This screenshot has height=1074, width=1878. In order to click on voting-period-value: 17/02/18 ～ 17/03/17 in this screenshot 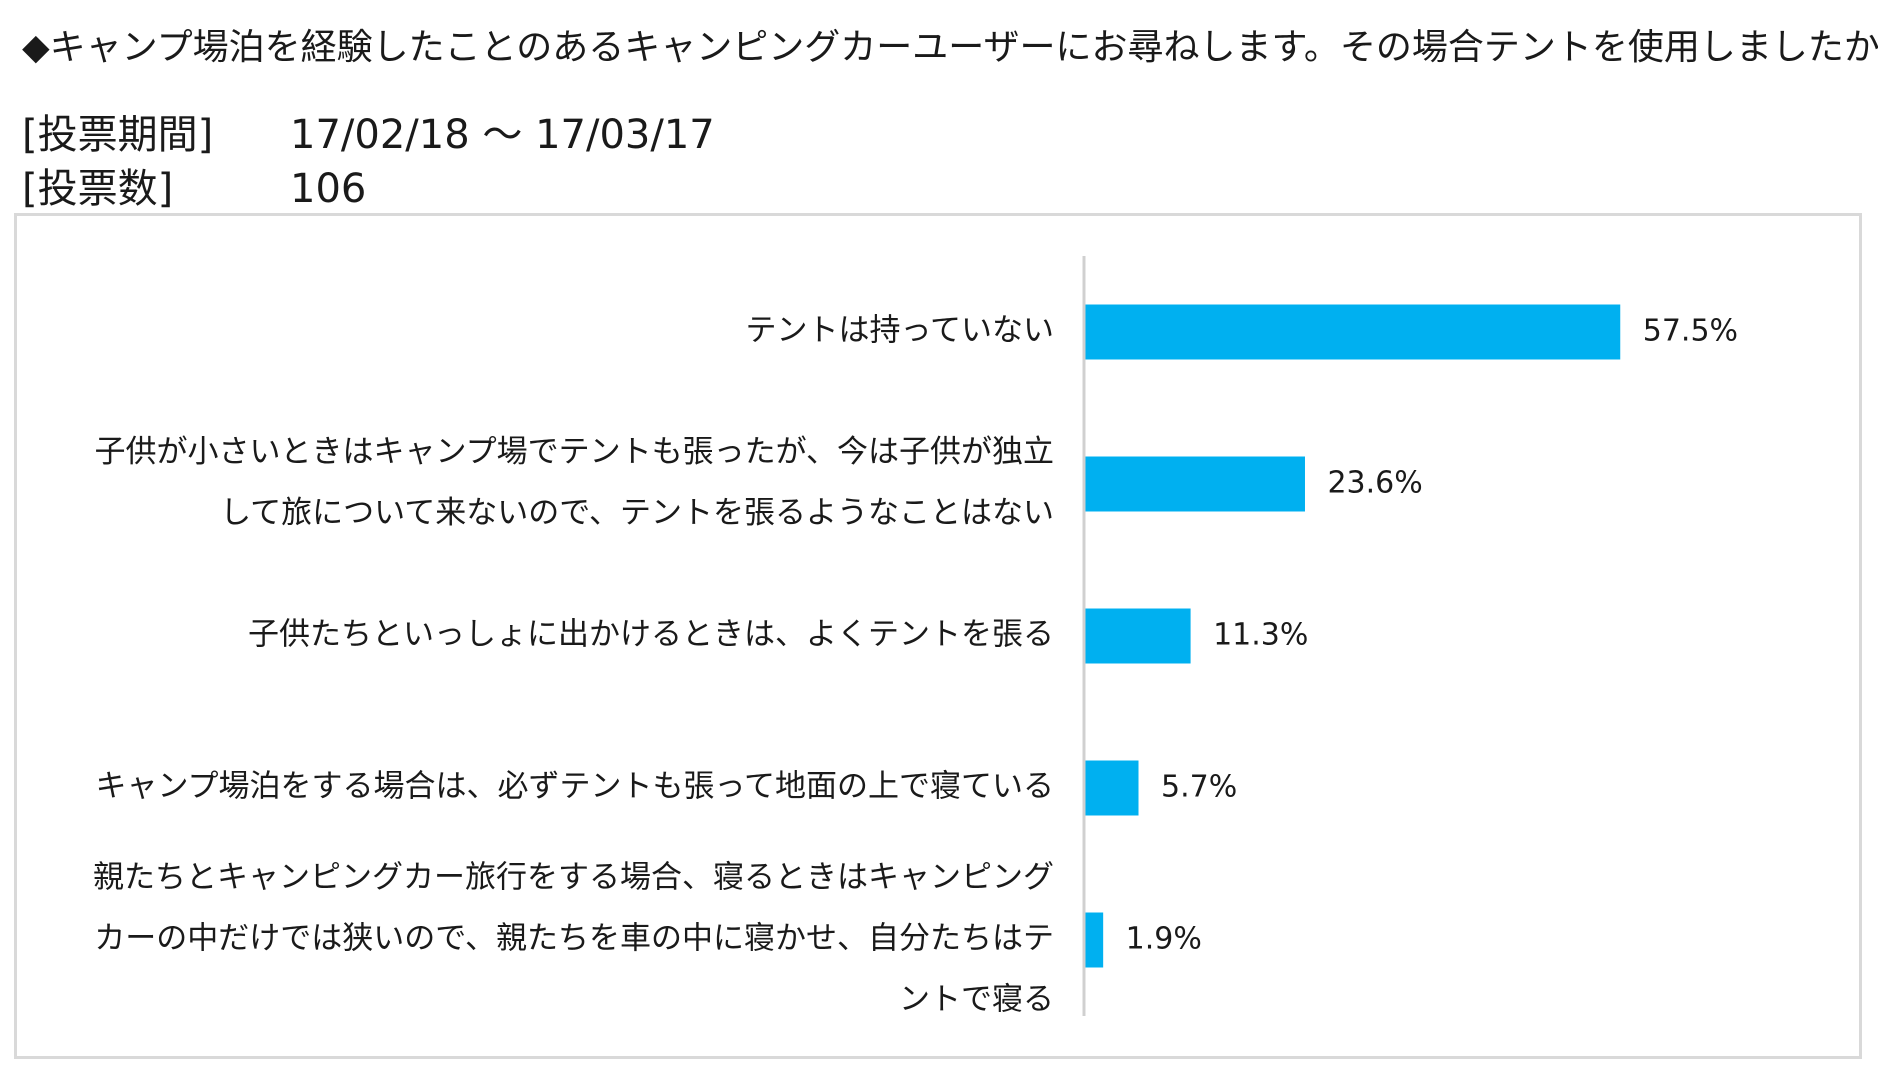, I will do `click(502, 135)`.